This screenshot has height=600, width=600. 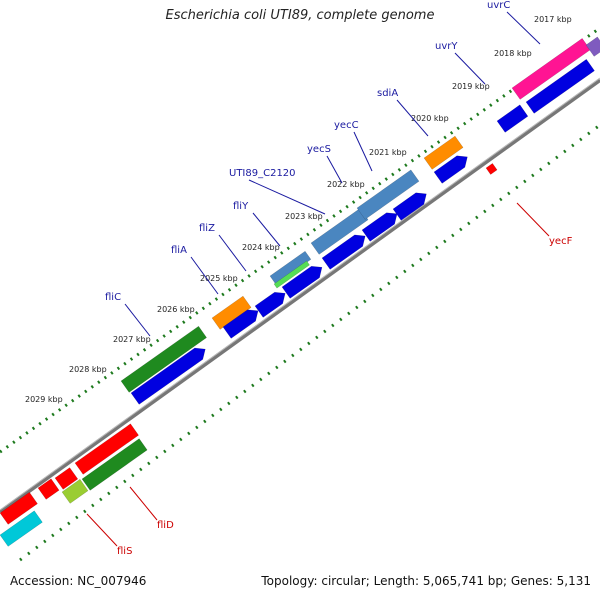 I want to click on gene-yecS-block, so click(x=339, y=231).